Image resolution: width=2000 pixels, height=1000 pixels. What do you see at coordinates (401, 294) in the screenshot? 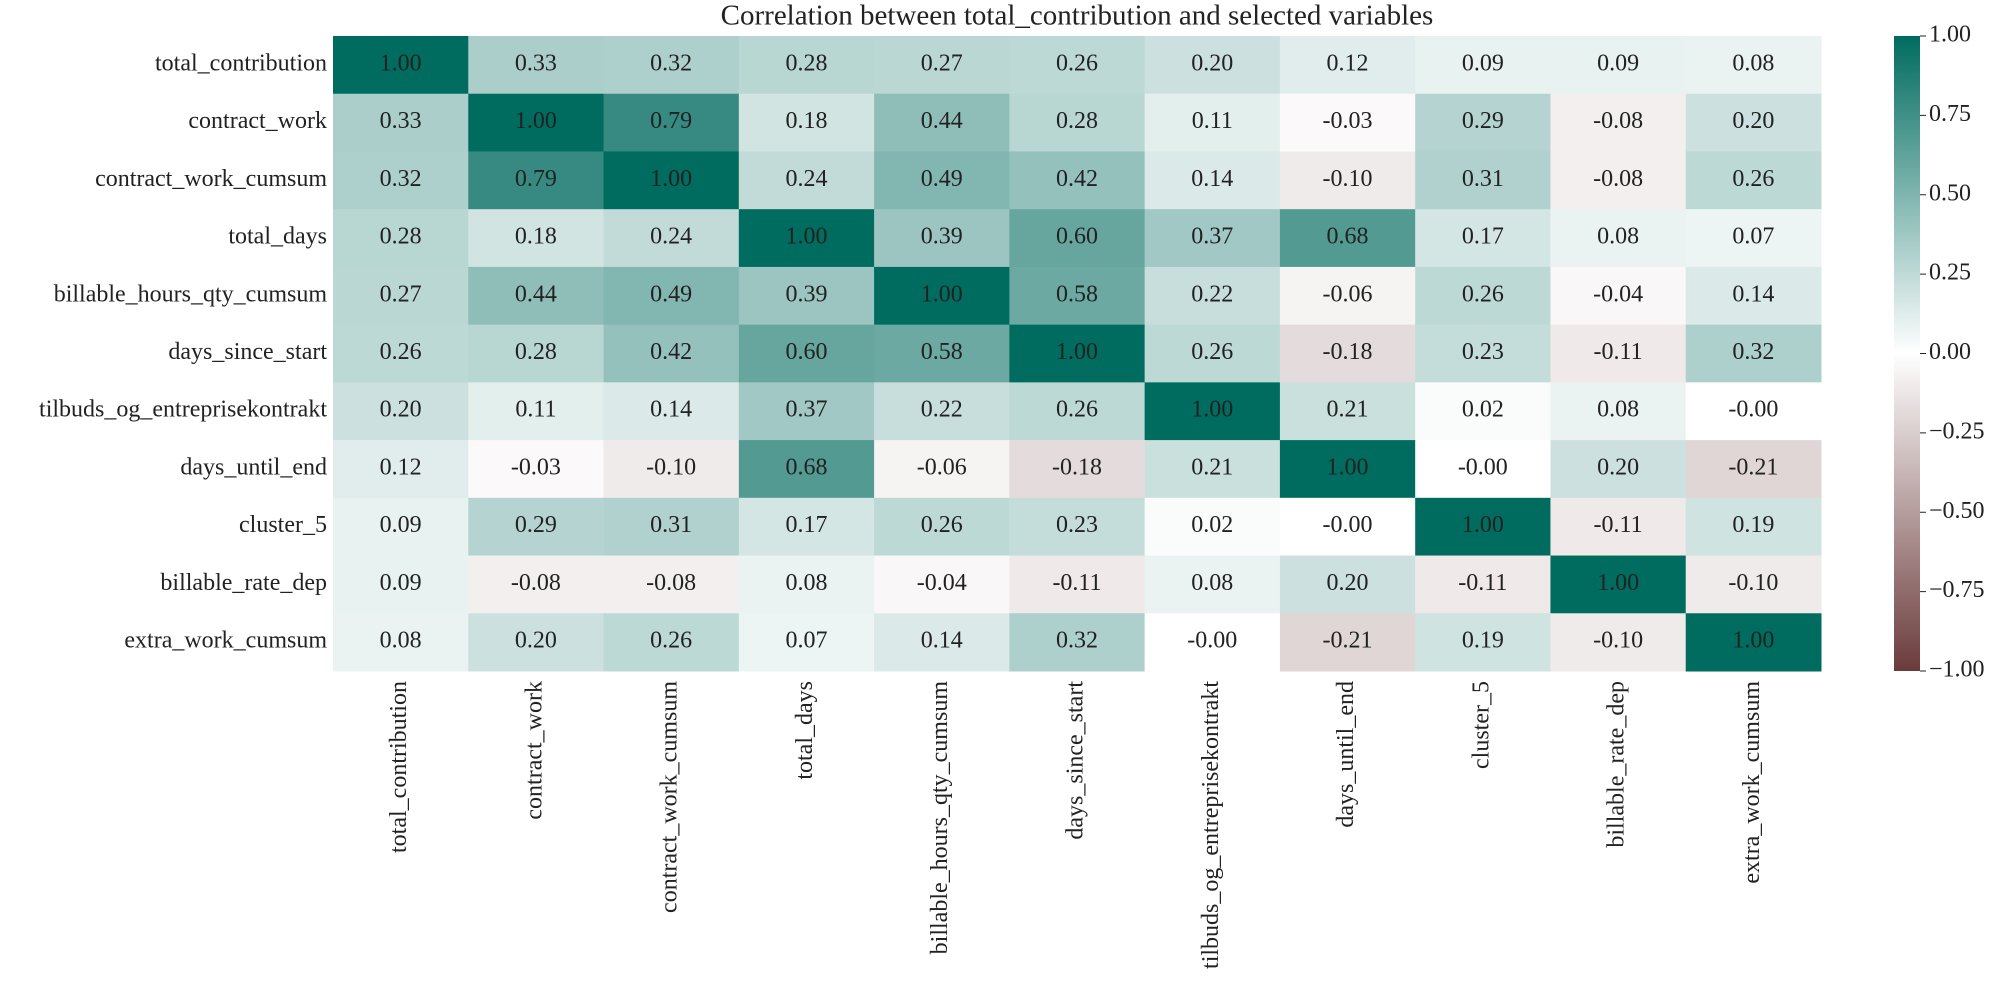
I see `cell-label: 0.27` at bounding box center [401, 294].